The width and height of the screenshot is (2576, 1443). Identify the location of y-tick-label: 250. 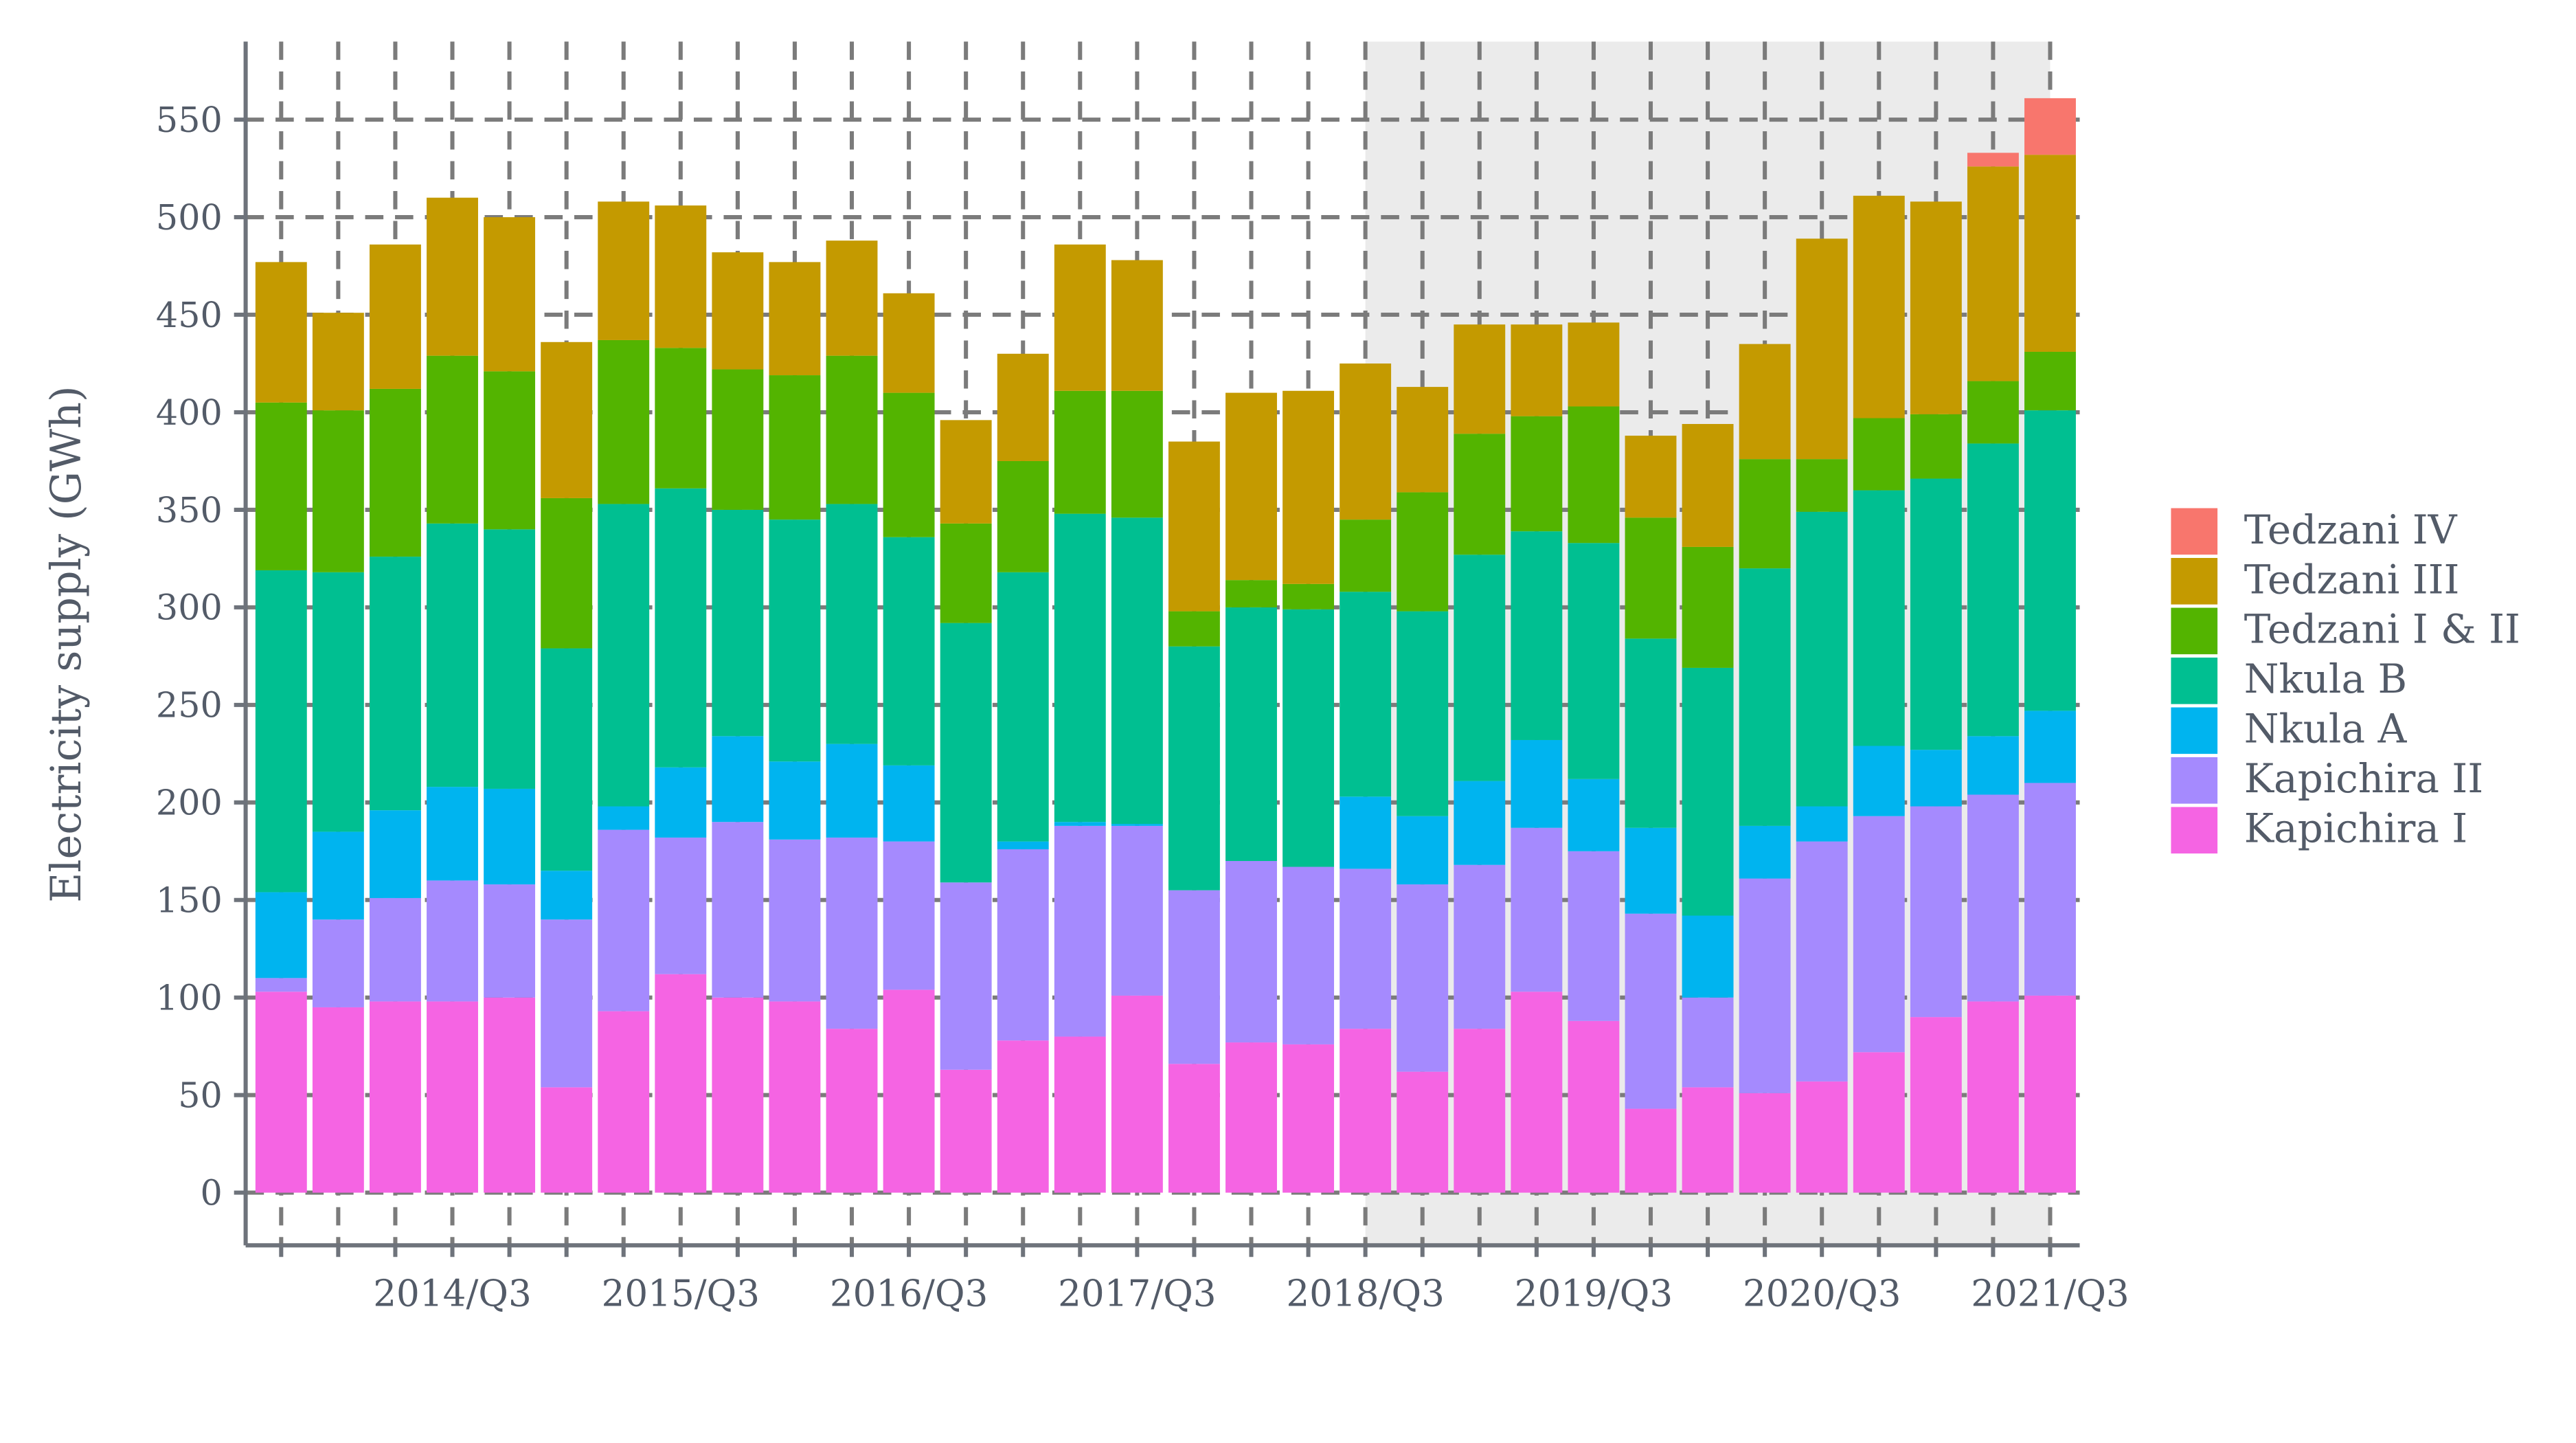
(189, 706).